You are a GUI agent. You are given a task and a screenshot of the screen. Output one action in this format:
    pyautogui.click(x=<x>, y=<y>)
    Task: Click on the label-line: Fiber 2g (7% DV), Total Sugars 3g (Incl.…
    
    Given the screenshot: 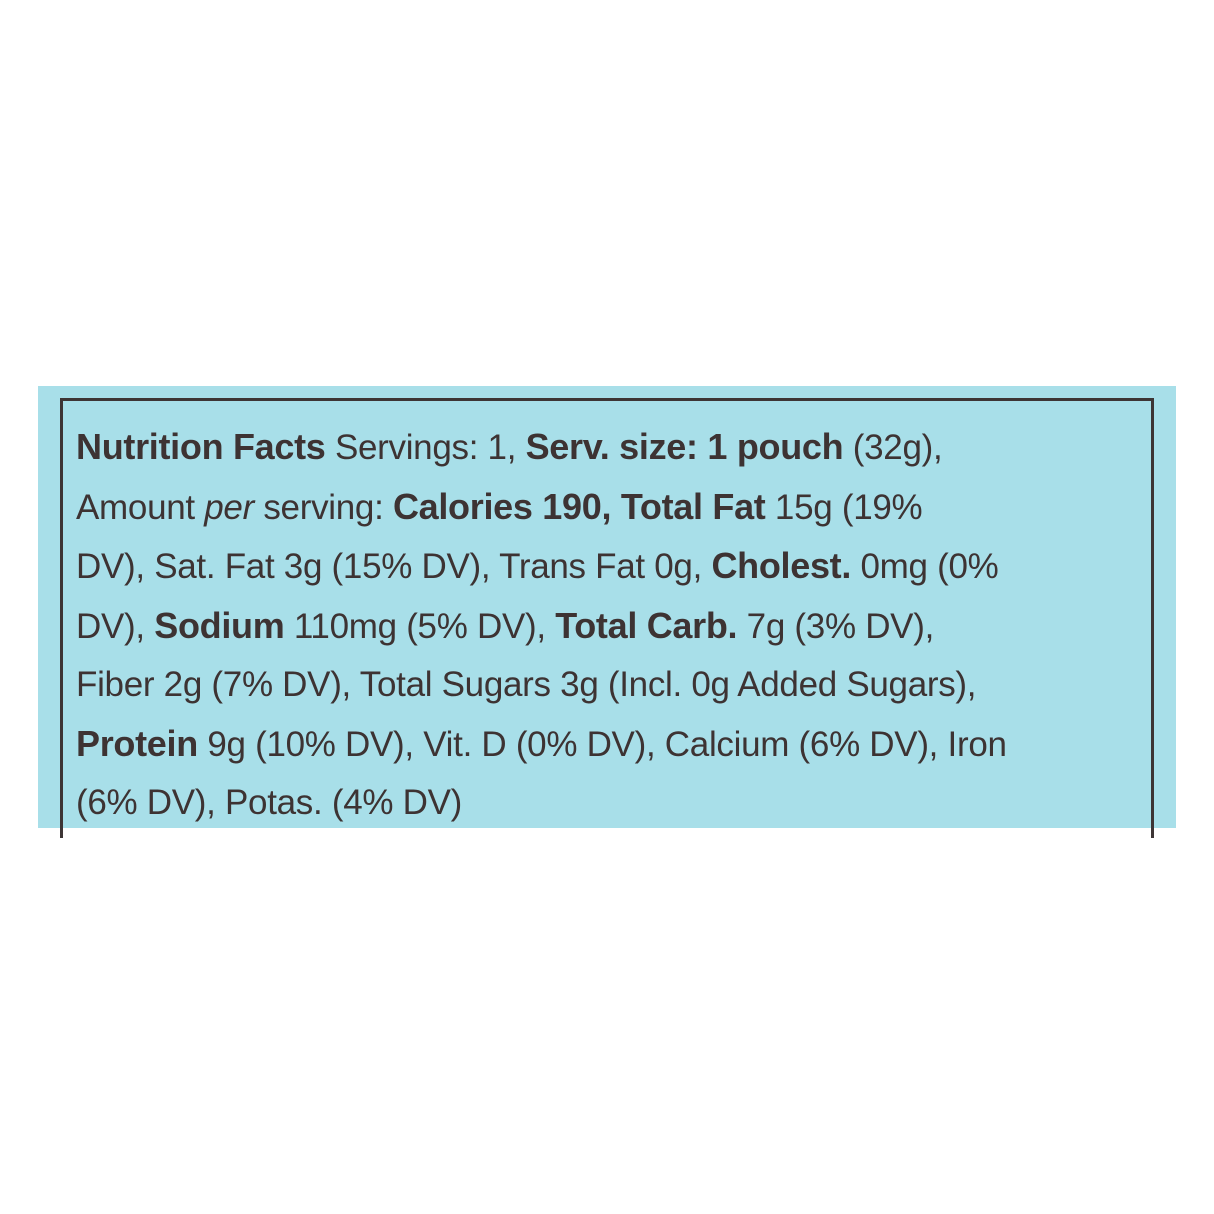 What is the action you would take?
    pyautogui.click(x=541, y=685)
    